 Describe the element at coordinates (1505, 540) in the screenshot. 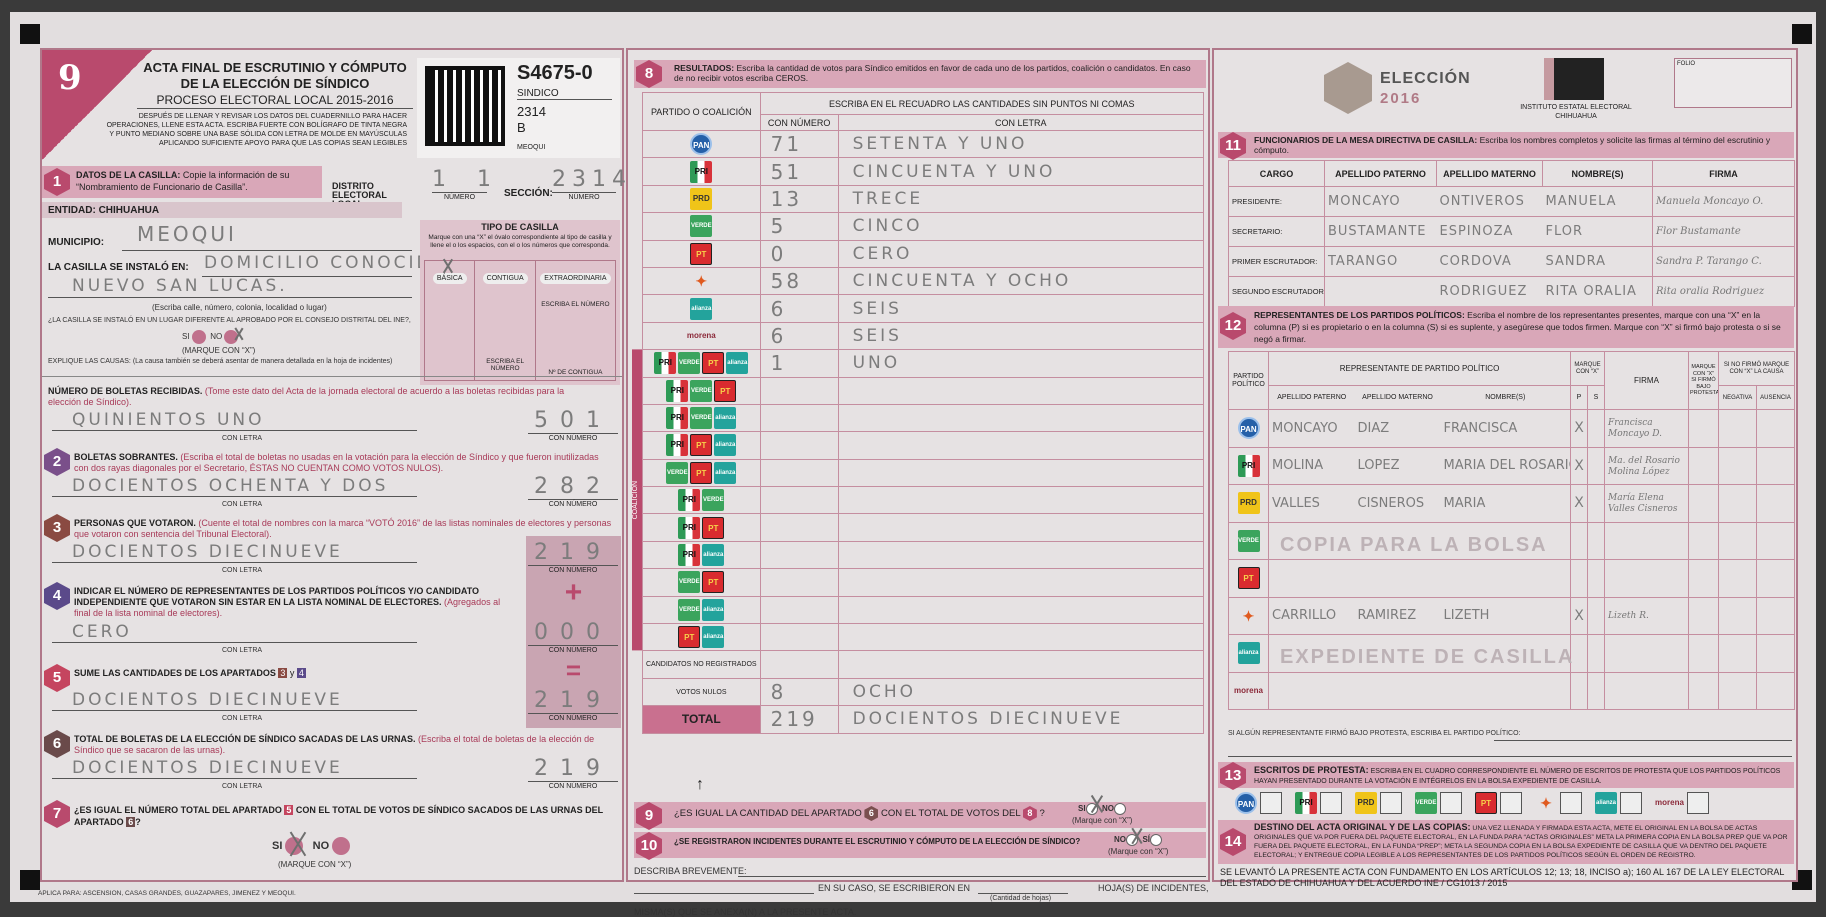

I see `nombre-input` at that location.